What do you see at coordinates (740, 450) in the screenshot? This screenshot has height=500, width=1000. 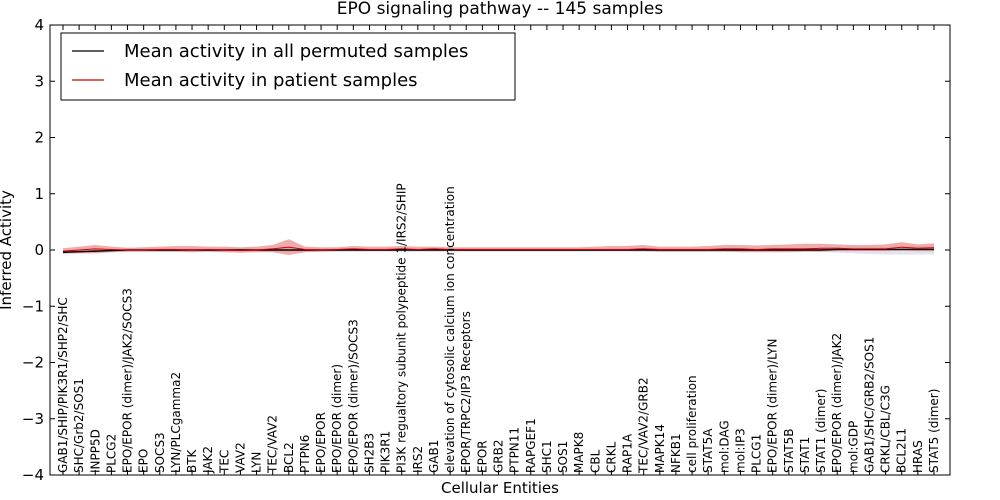 I see `x-tick-label: mol:IP3` at bounding box center [740, 450].